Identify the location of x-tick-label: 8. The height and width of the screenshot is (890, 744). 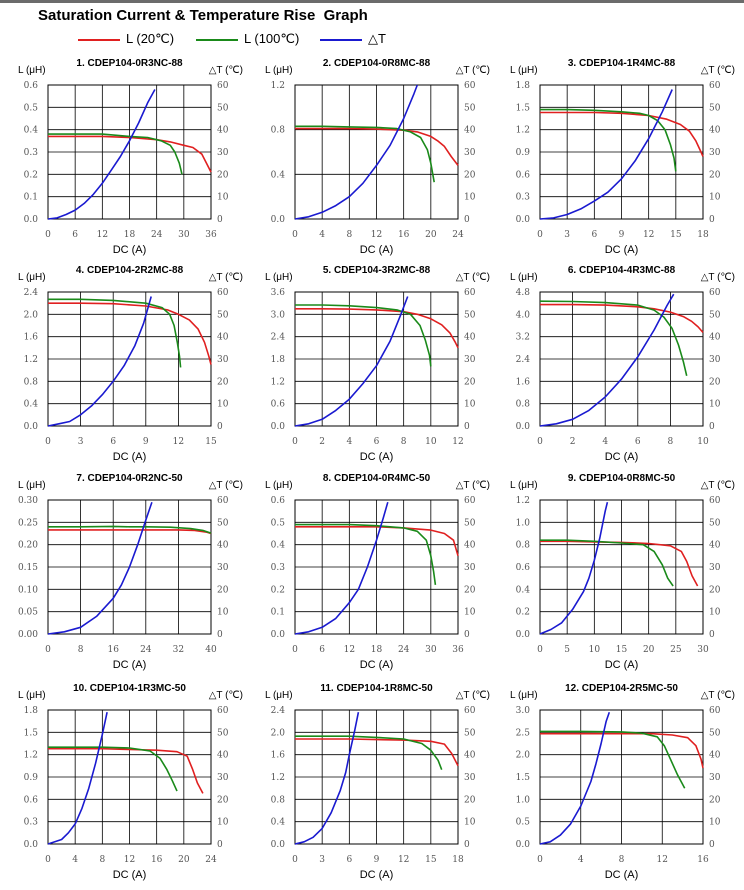
(102, 860).